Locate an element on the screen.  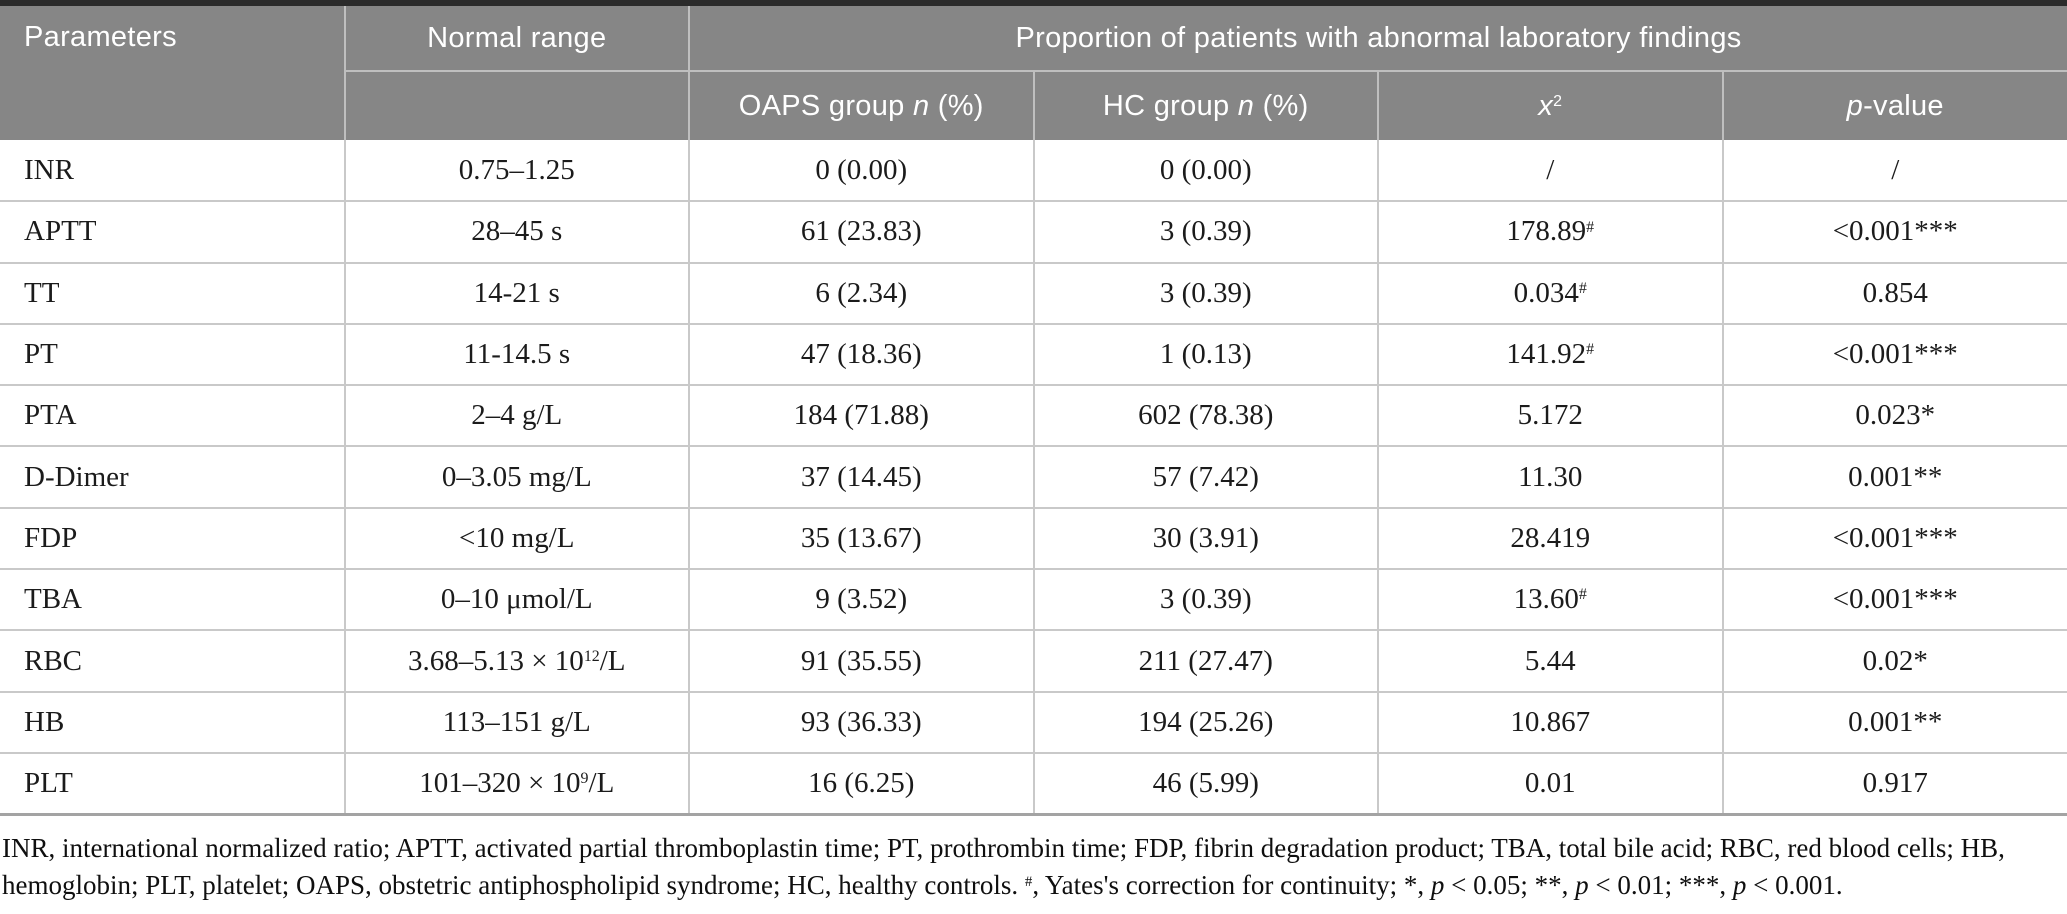
oaps-cell: 91 (35.55) is located at coordinates (862, 661).